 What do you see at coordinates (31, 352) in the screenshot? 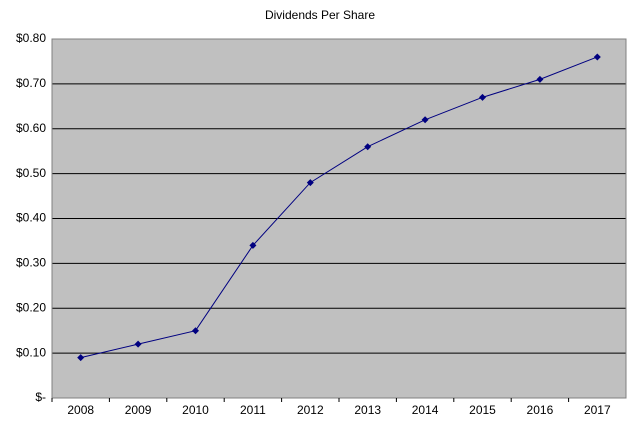
I see `y-tick-label: $0.10` at bounding box center [31, 352].